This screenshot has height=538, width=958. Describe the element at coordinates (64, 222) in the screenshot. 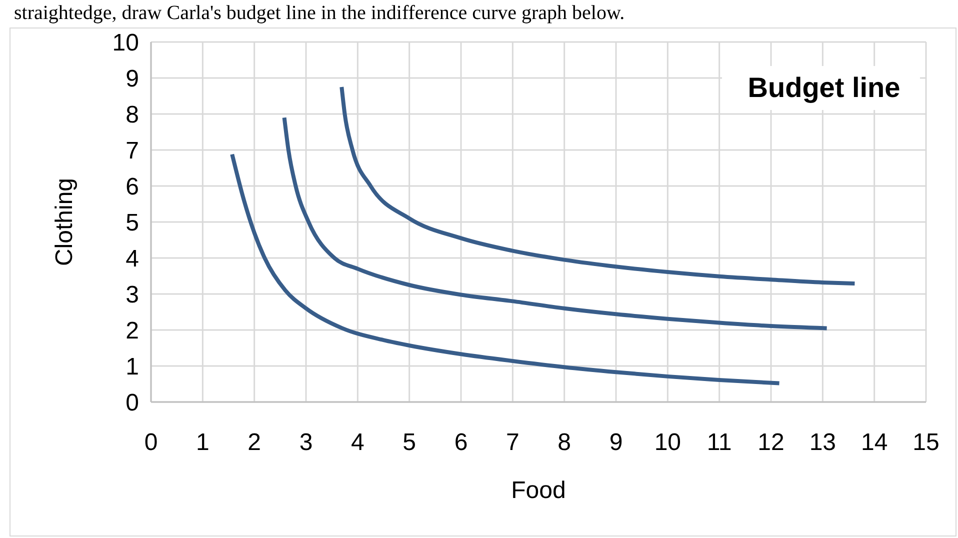

I see `y-axis-title: Clothing` at that location.